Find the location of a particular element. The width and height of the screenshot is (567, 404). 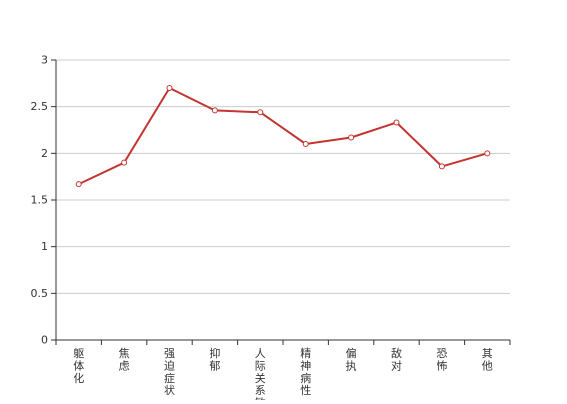

x-tick-label: 人际关系敏感 is located at coordinates (260, 373).